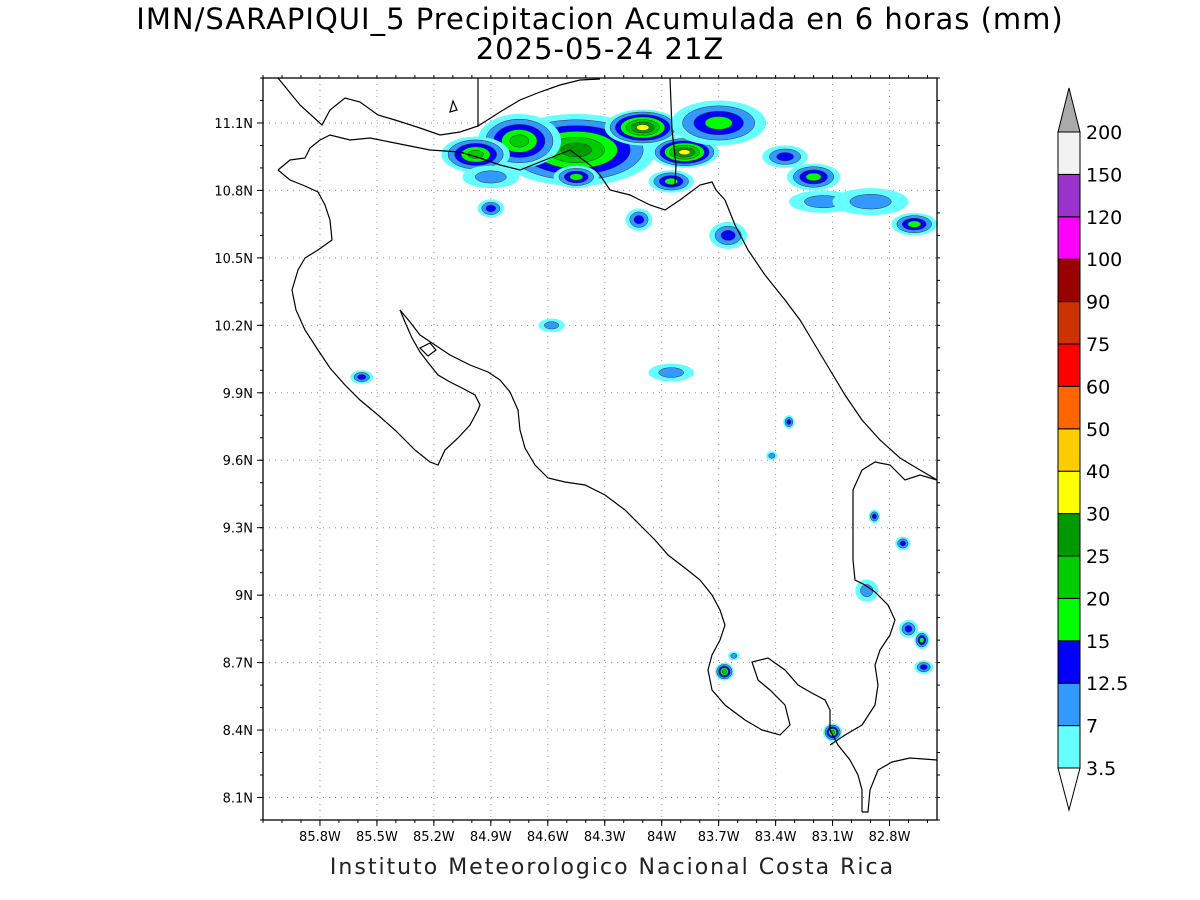  What do you see at coordinates (830, 340) in the screenshot?
I see `caribbean-coast` at bounding box center [830, 340].